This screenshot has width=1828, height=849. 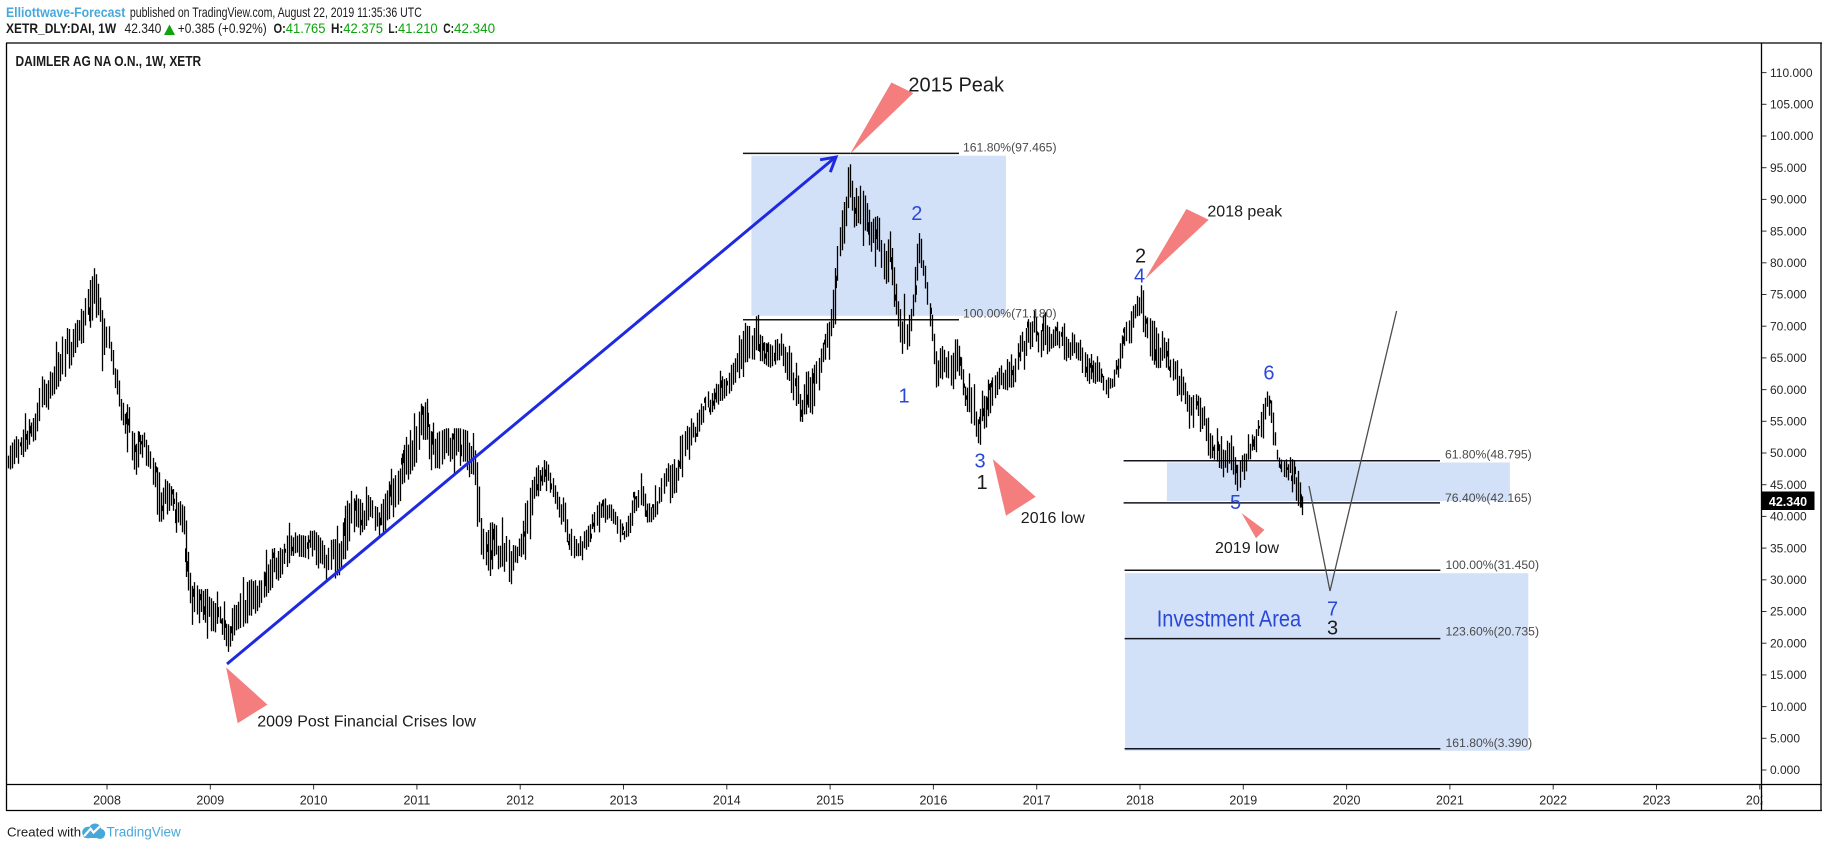 I want to click on svg-text: DAIMLER AG NA O.N., 1W, XETR, so click(x=109, y=61).